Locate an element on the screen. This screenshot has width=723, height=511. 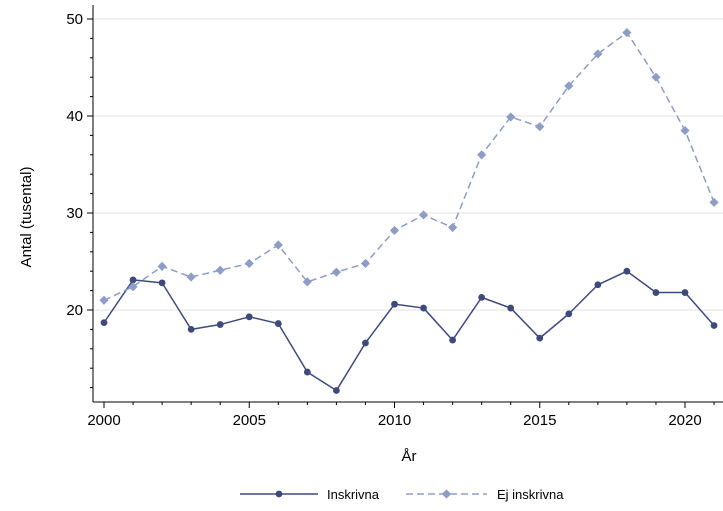
data-point-ej-inskrivna-2017 is located at coordinates (598, 54).